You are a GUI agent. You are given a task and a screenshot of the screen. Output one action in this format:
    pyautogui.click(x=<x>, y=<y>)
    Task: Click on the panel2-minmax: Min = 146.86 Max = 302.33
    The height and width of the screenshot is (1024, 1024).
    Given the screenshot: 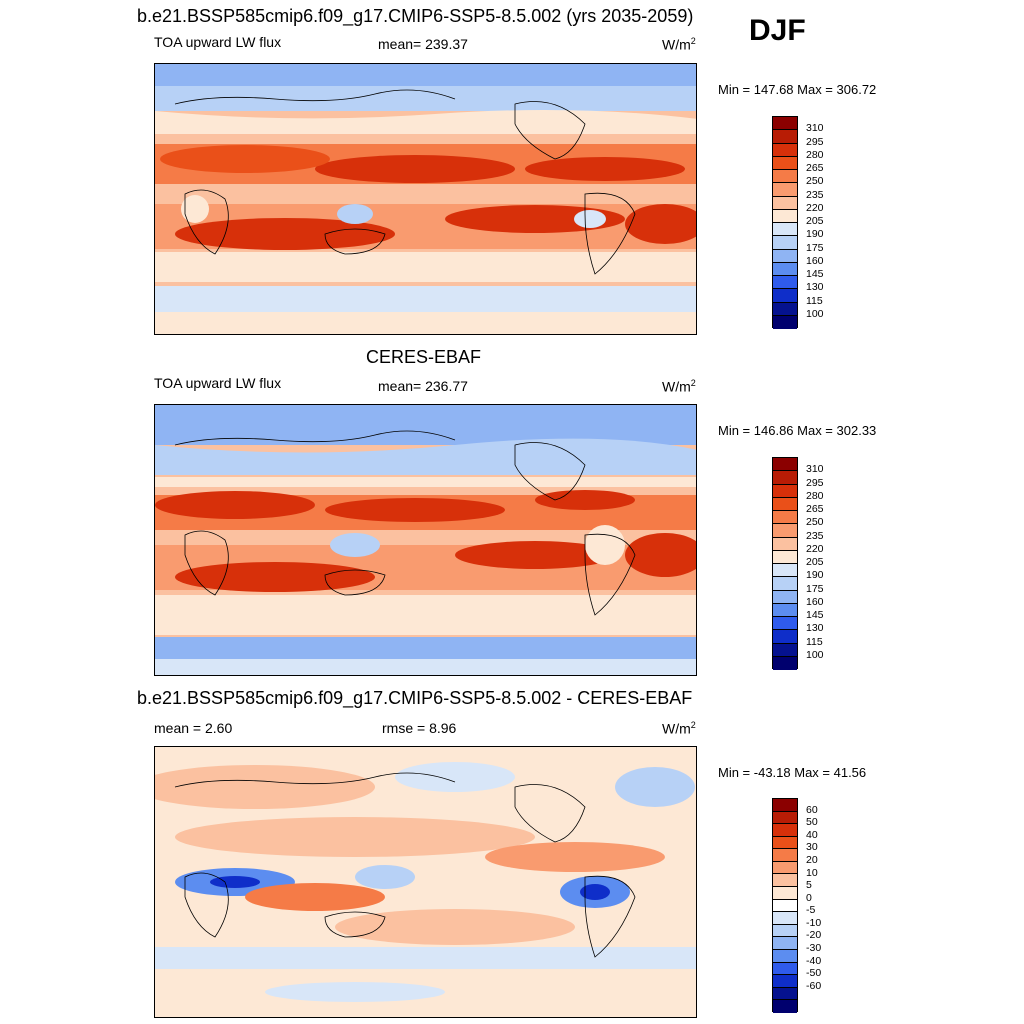 What is the action you would take?
    pyautogui.click(x=797, y=430)
    